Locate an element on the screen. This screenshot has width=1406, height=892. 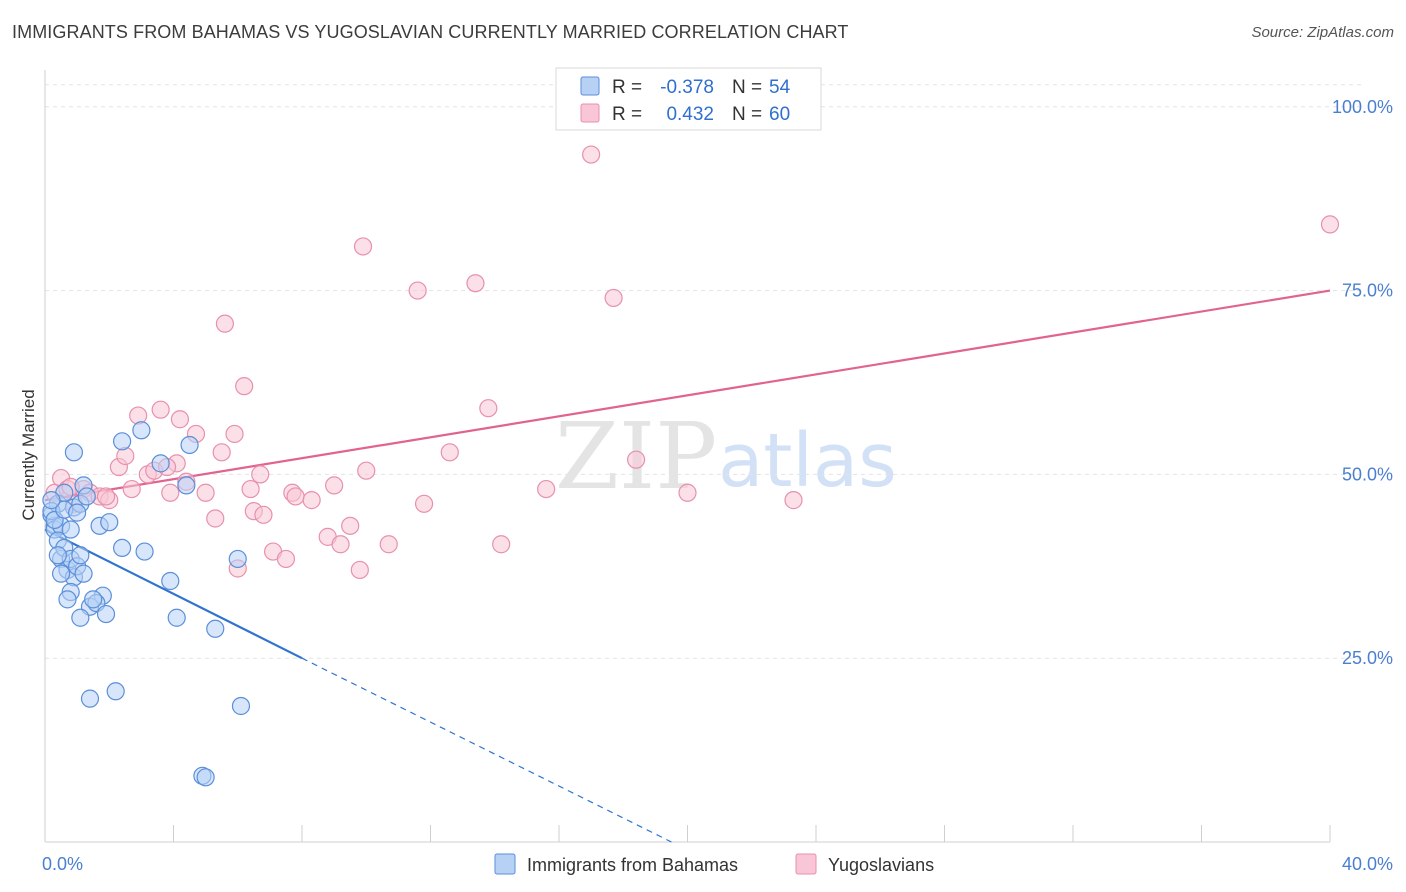
legend-swatch-pink is located at coordinates (590, 113).